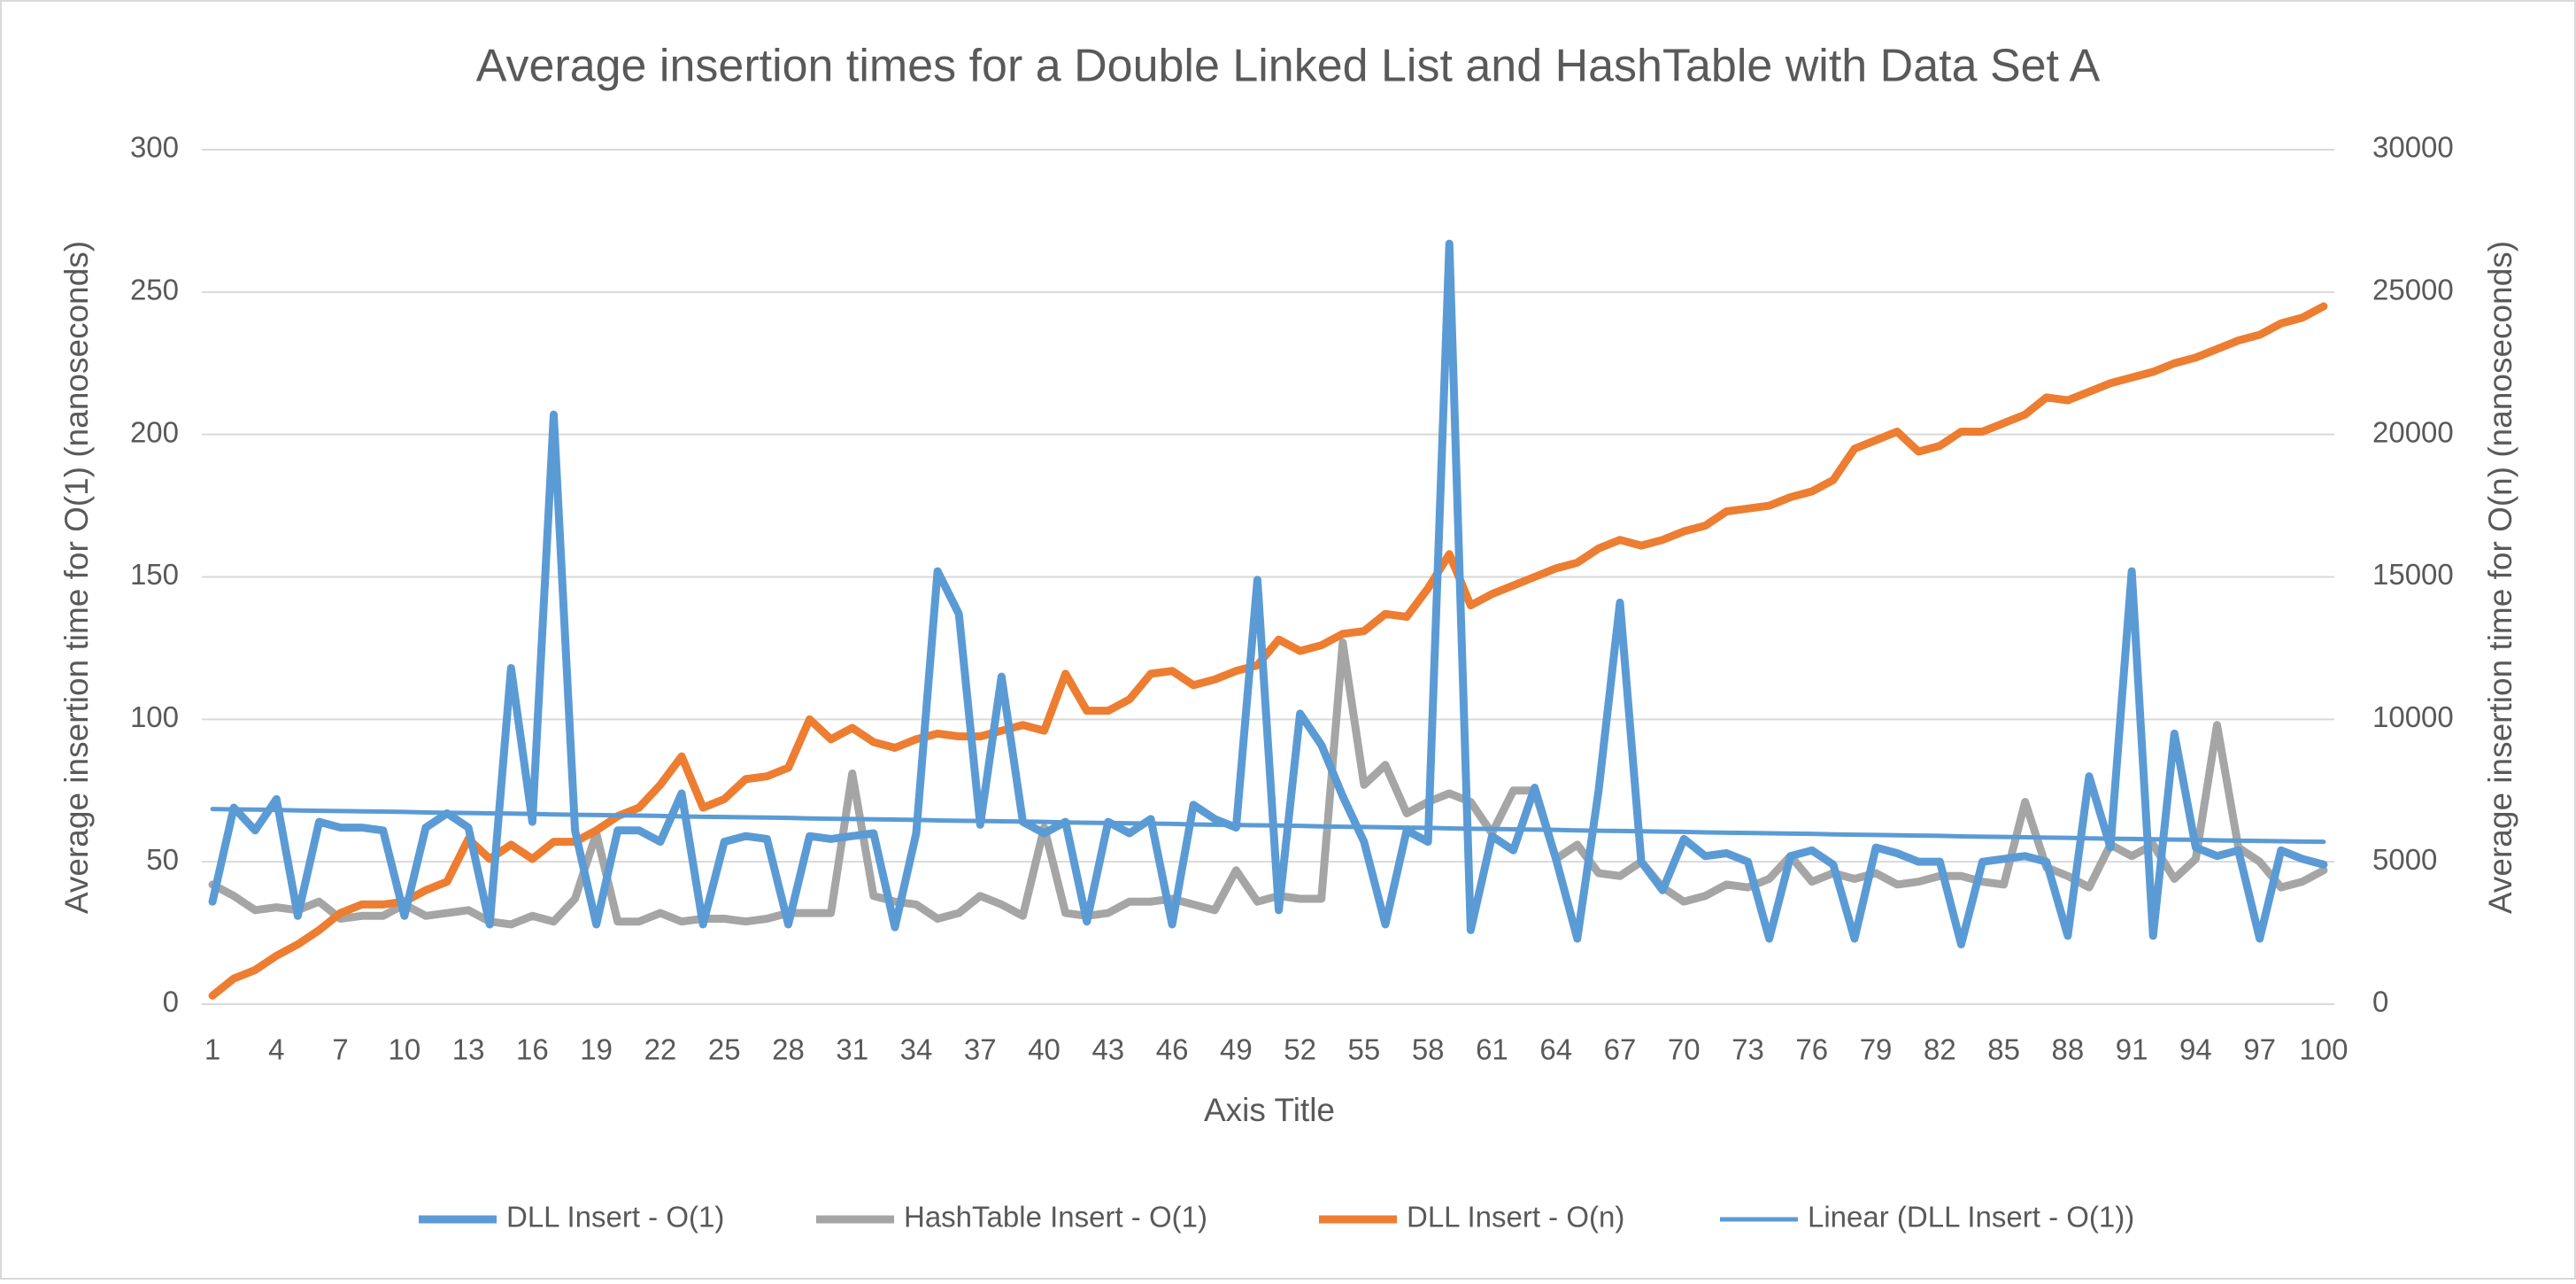  What do you see at coordinates (162, 860) in the screenshot?
I see `y-tick-label: 50` at bounding box center [162, 860].